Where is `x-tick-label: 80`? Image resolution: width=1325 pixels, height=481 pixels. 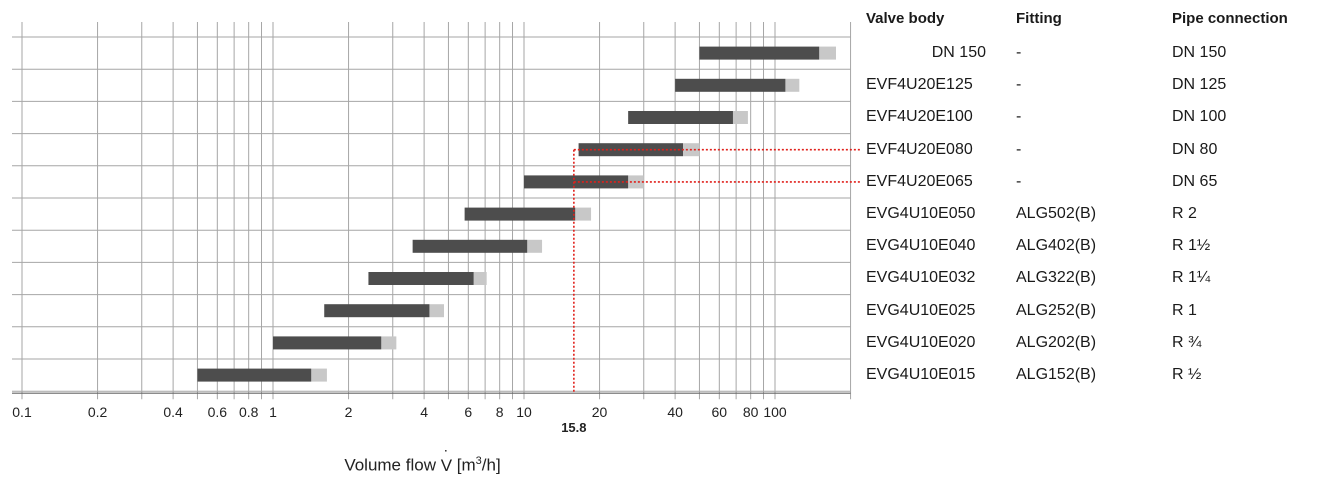
x-tick-label: 80 is located at coordinates (751, 412).